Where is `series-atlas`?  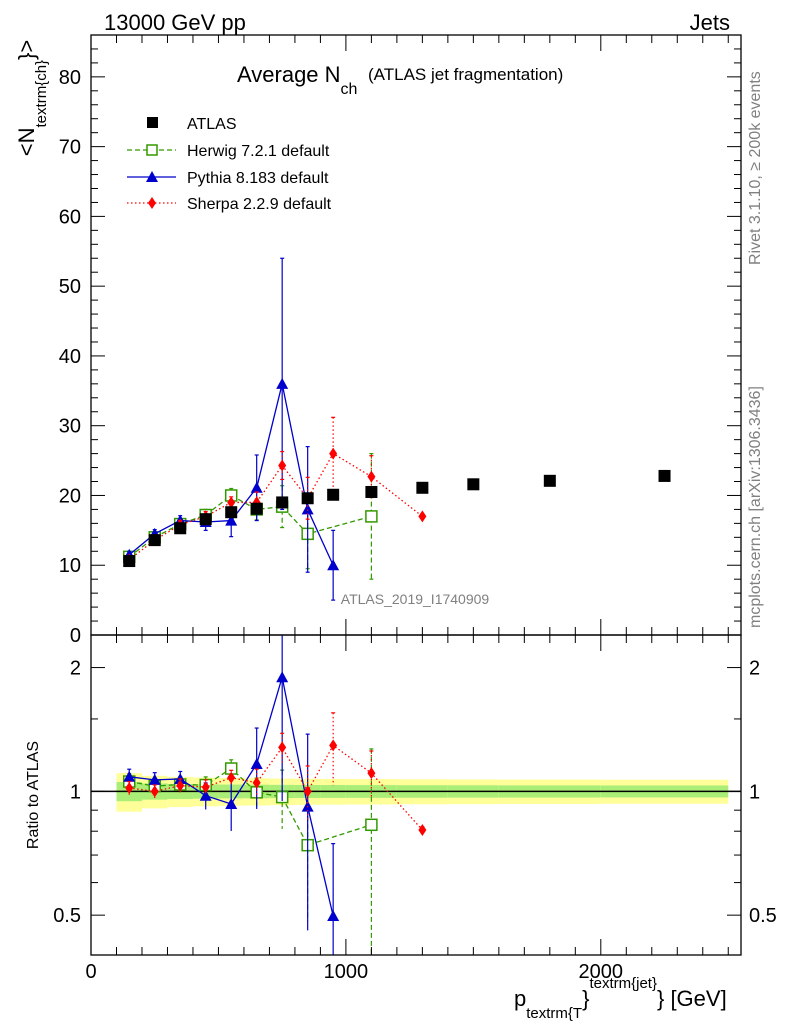
series-atlas is located at coordinates (397, 518).